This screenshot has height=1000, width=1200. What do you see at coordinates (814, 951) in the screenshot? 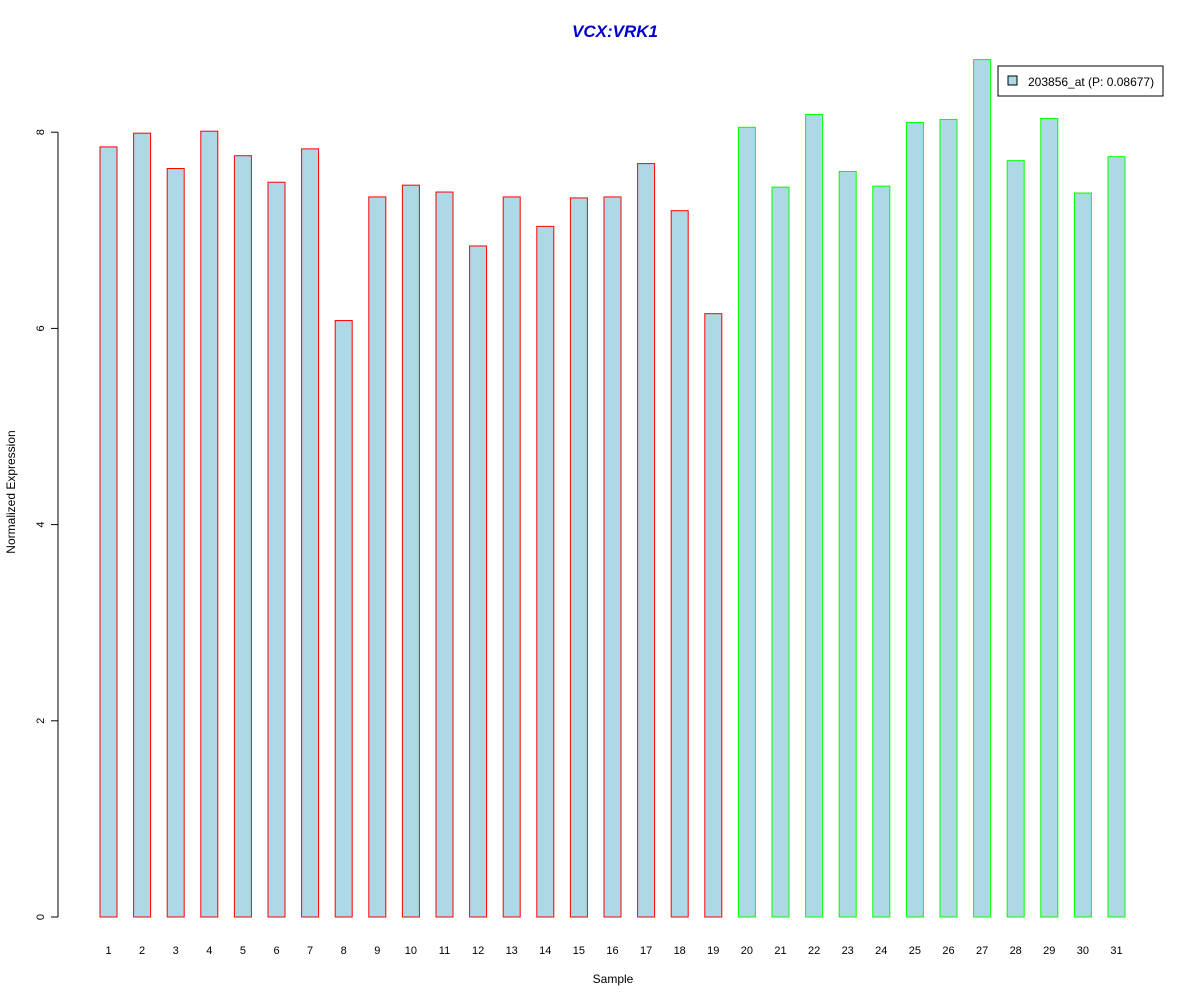
I see `x-tick-label: 22` at bounding box center [814, 951].